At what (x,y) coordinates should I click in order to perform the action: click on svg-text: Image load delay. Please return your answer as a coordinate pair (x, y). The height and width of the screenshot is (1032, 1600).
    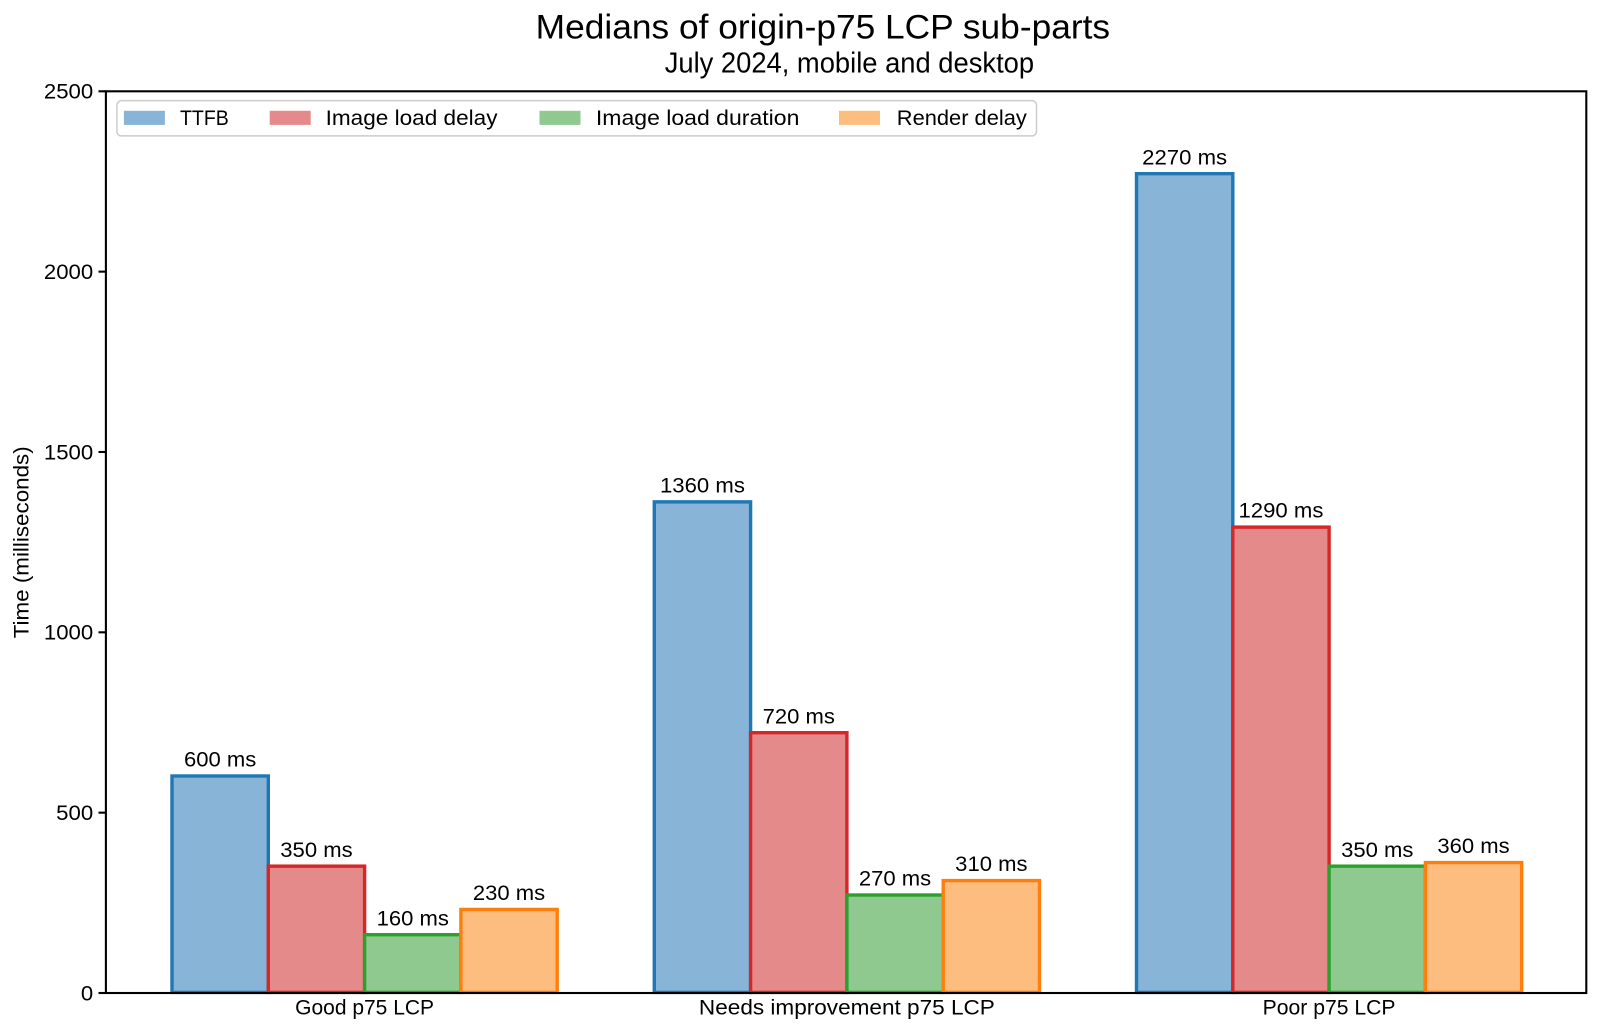
    Looking at the image, I should click on (412, 118).